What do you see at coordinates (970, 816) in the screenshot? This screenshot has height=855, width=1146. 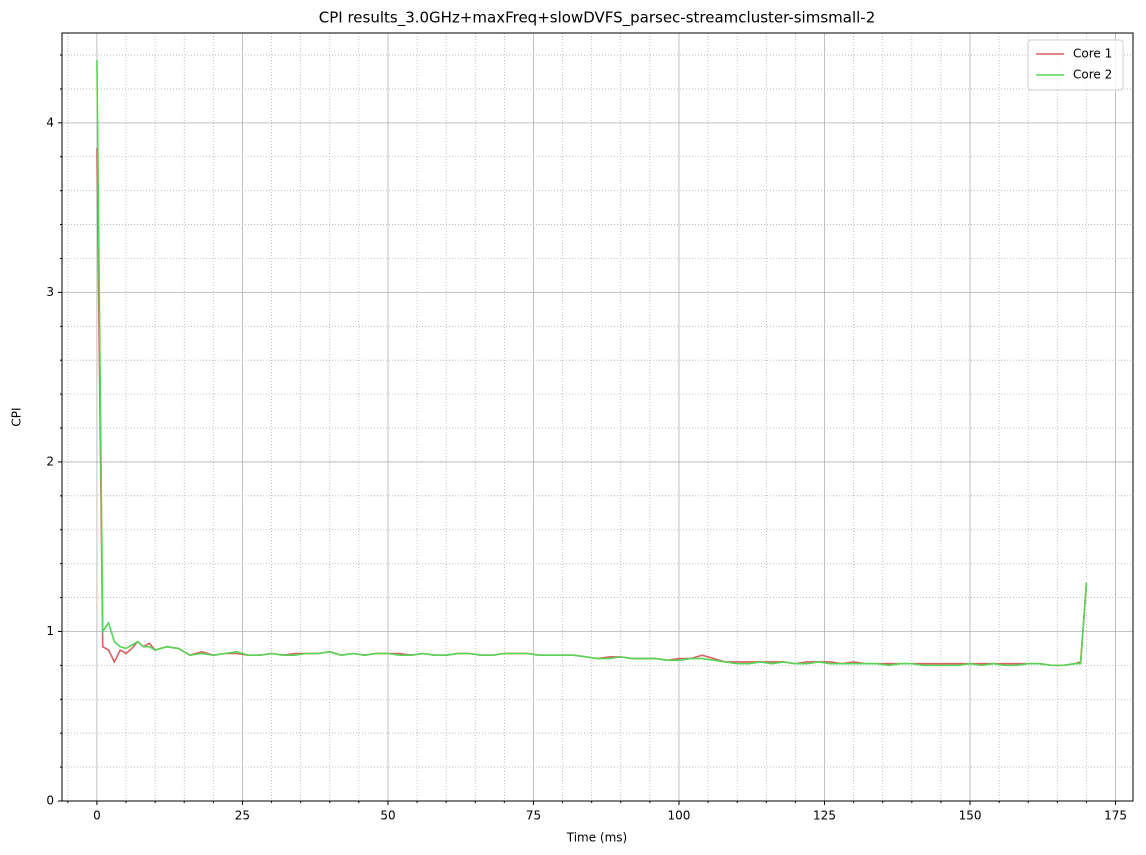 I see `x-tick-label: 150` at bounding box center [970, 816].